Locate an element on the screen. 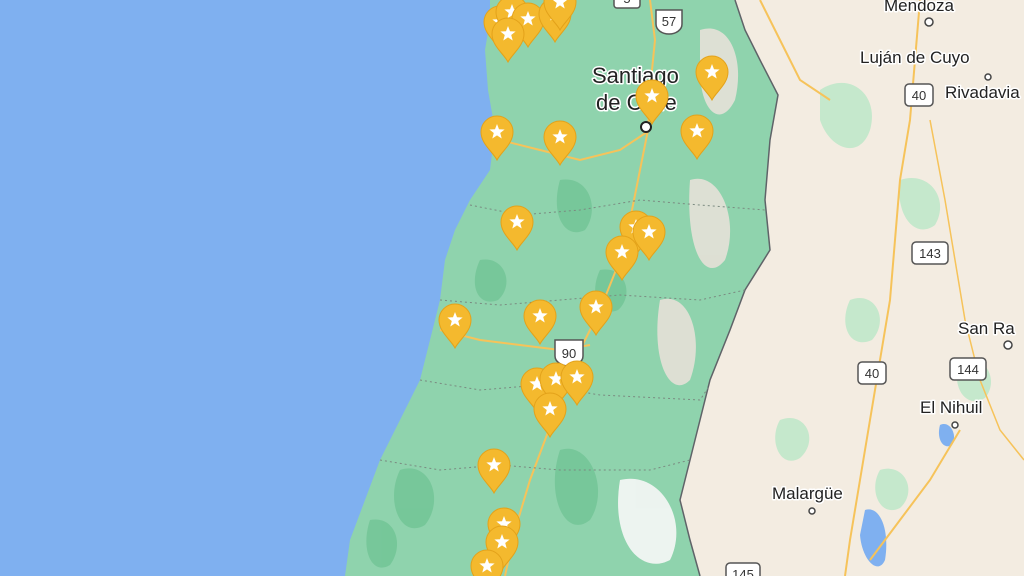 The height and width of the screenshot is (576, 1024). svg-text: 57 is located at coordinates (669, 21).